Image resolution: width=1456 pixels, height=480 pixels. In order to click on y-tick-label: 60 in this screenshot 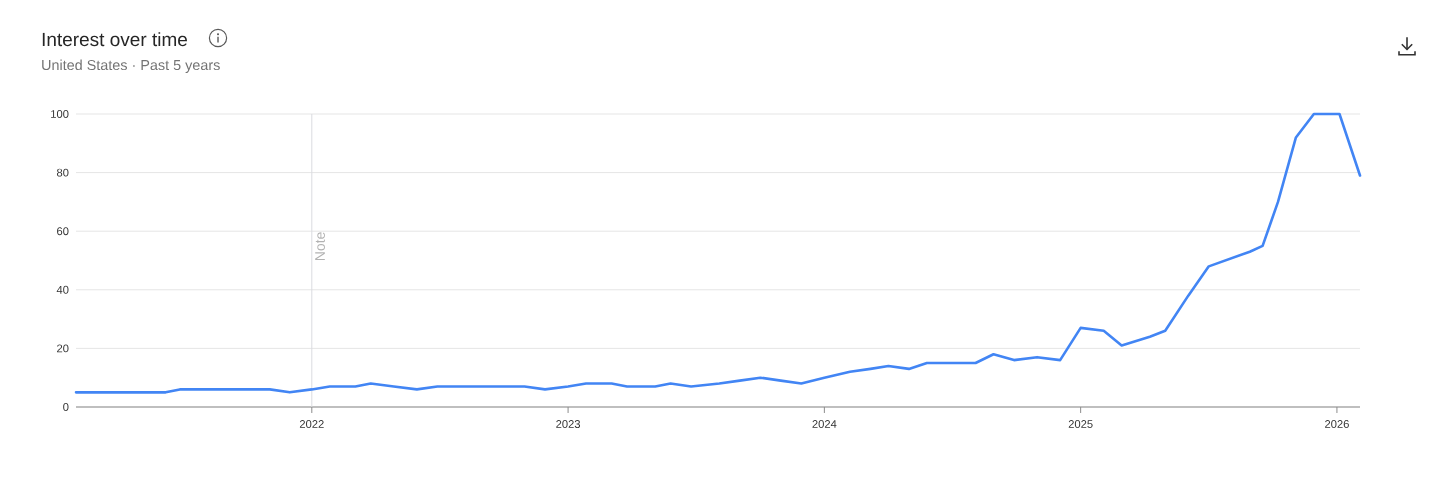, I will do `click(63, 231)`.